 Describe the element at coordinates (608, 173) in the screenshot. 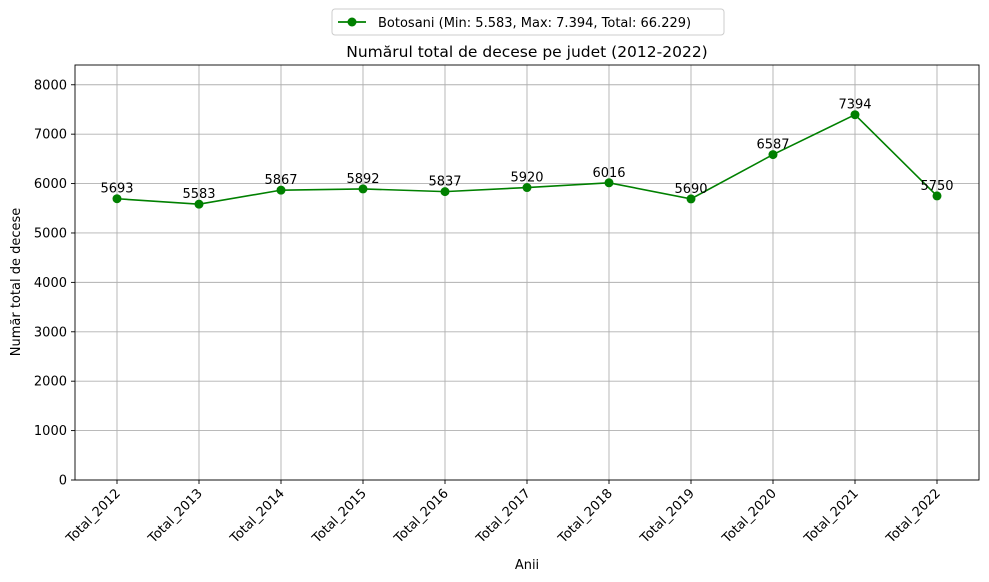

I see `data-label: 6016` at that location.